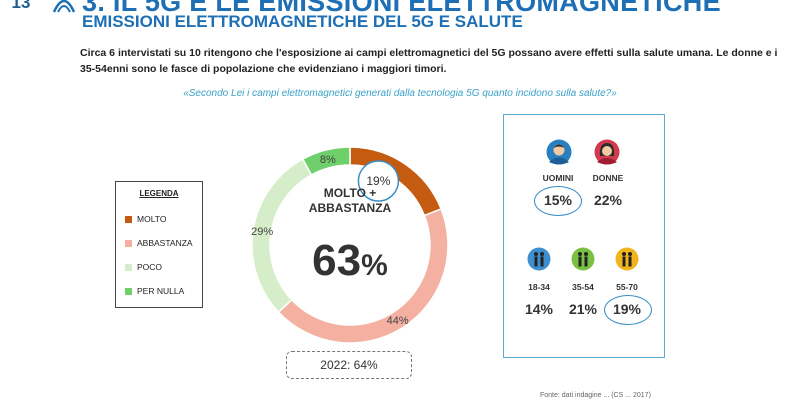 The width and height of the screenshot is (800, 400). What do you see at coordinates (398, 321) in the screenshot?
I see `data-label-abbastanza: 44%` at bounding box center [398, 321].